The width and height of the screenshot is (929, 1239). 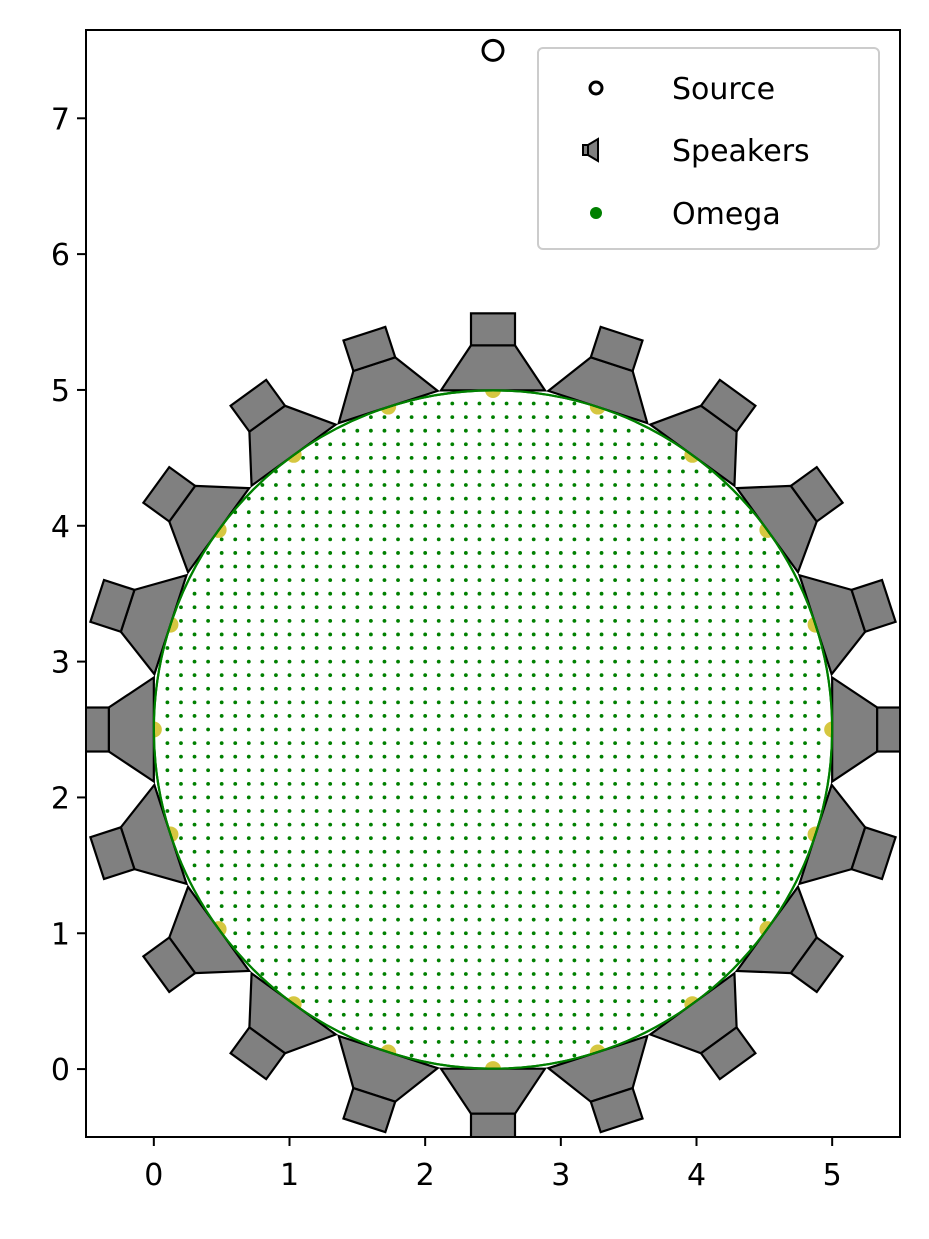 What do you see at coordinates (741, 151) in the screenshot?
I see `legend-speakers-label: Speakers` at bounding box center [741, 151].